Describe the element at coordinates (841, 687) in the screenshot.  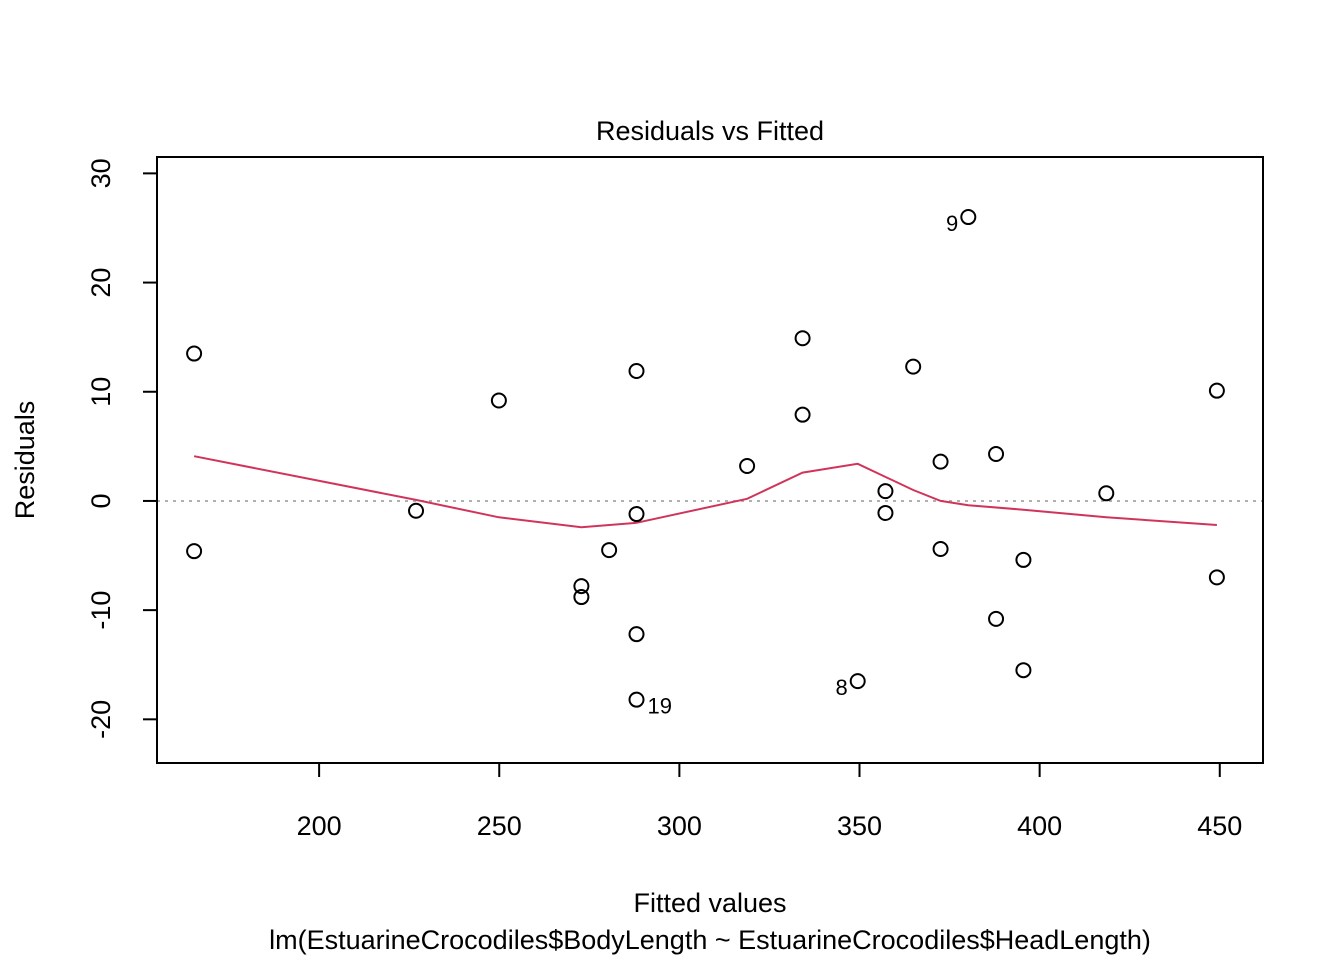
I see `point-label-8: 8` at that location.